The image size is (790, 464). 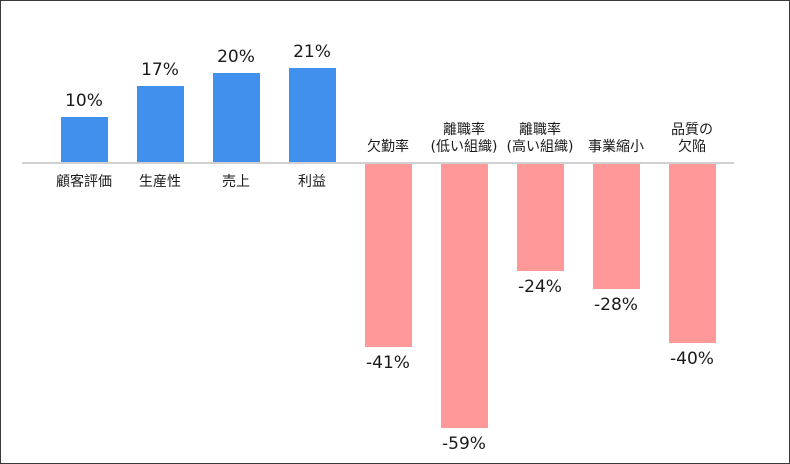 What do you see at coordinates (378, 163) in the screenshot?
I see `zero-axis-line` at bounding box center [378, 163].